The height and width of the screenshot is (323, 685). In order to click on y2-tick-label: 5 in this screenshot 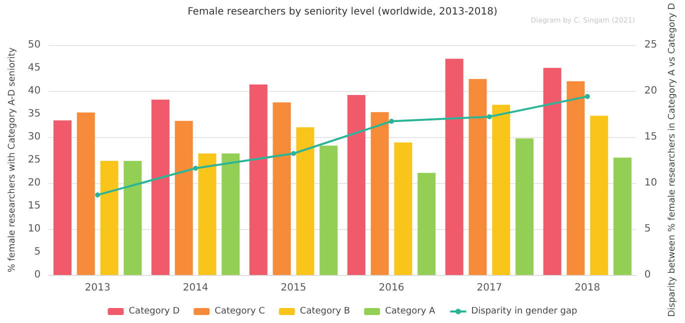, I will do `click(647, 228)`.